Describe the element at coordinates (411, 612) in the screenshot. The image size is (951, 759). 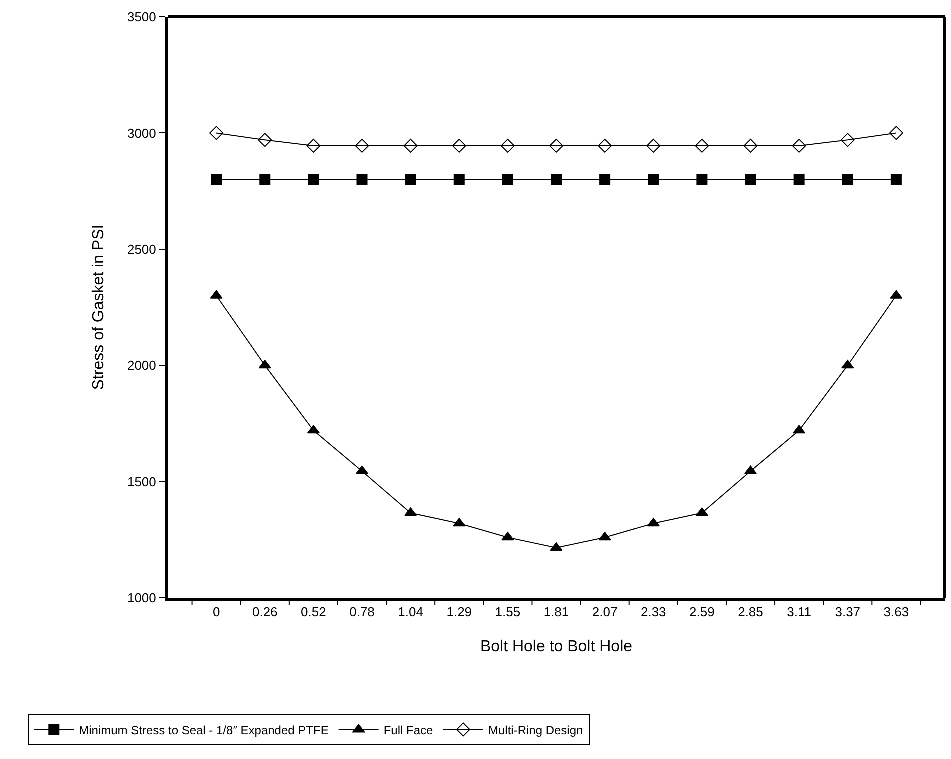
I see `x-tick-label: 1.04` at that location.